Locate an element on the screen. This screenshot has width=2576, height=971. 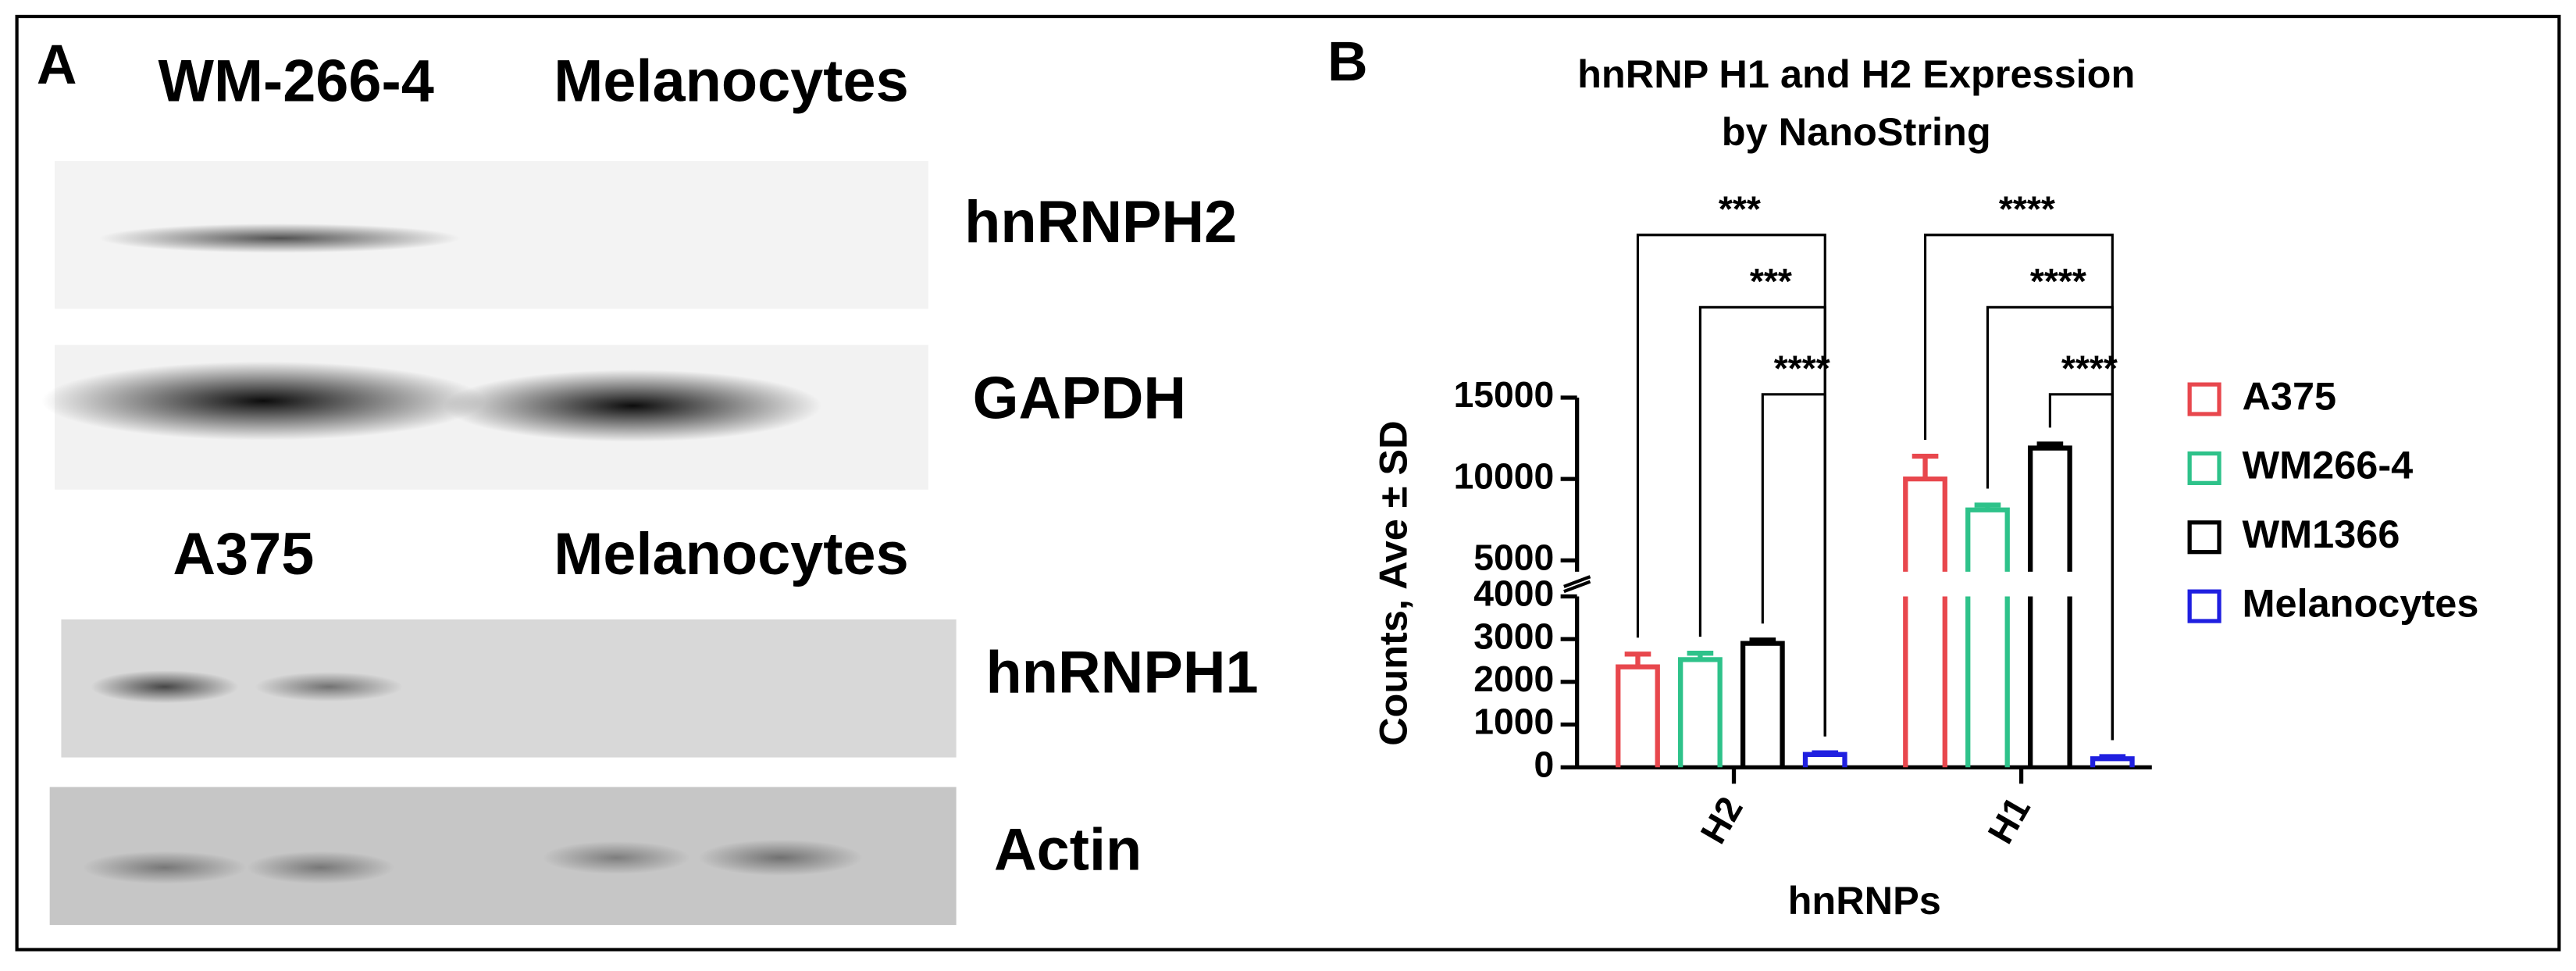
band-label: hnRNPH2 is located at coordinates (1100, 222).